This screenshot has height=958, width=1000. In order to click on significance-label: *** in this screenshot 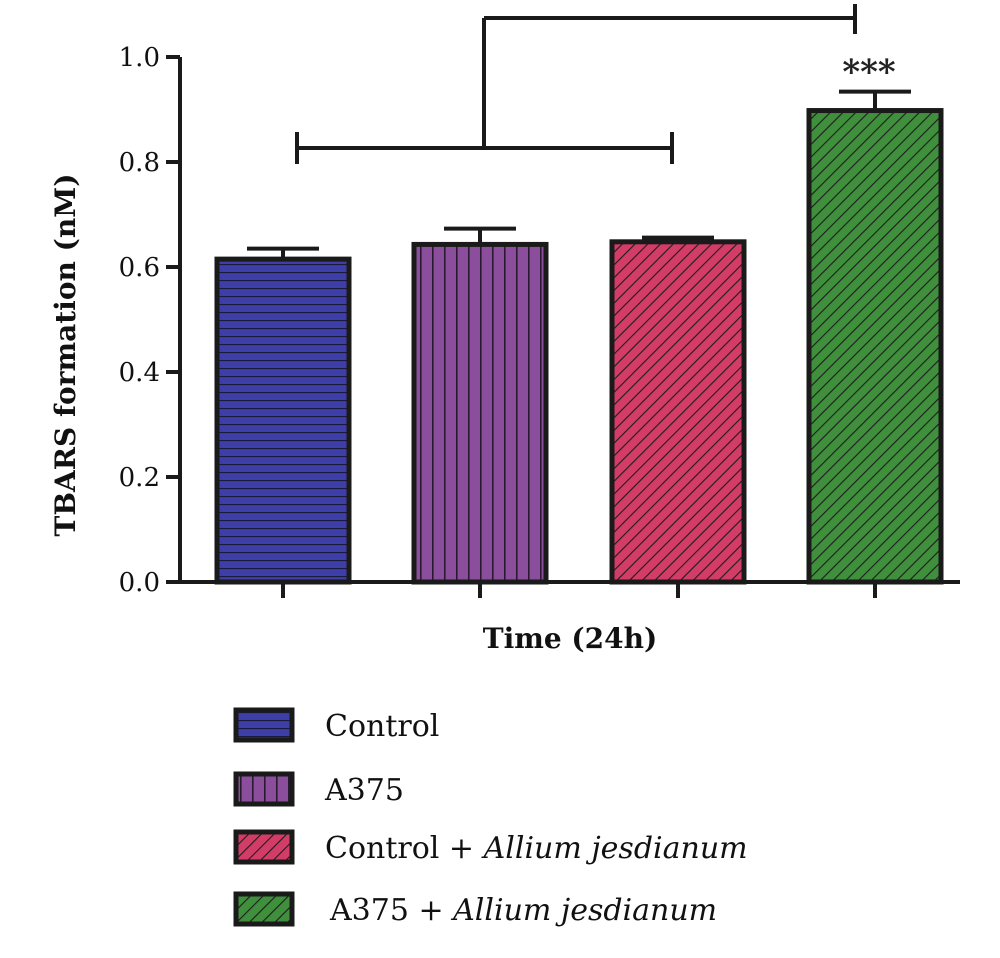, I will do `click(869, 73)`.